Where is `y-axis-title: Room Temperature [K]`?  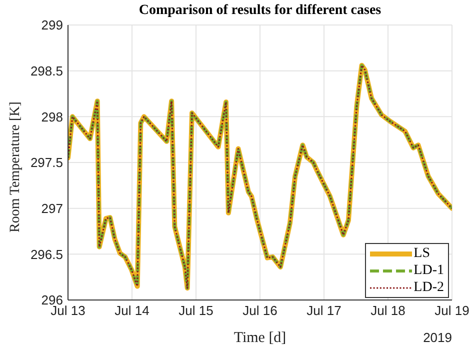
y-axis-title: Room Temperature [K] is located at coordinates (15, 167).